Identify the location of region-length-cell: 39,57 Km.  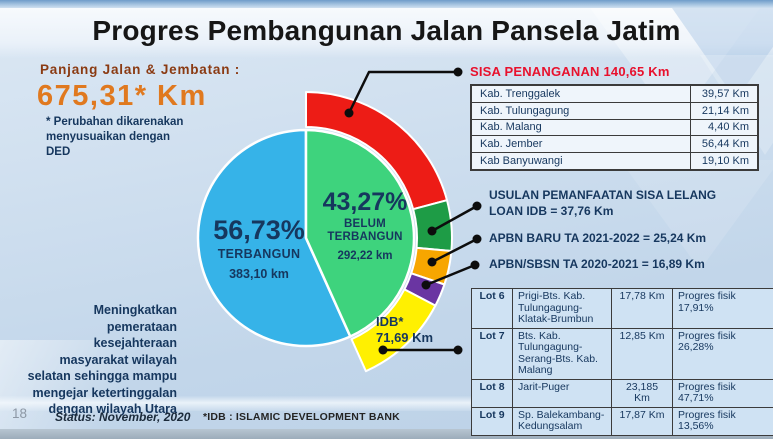
(723, 94).